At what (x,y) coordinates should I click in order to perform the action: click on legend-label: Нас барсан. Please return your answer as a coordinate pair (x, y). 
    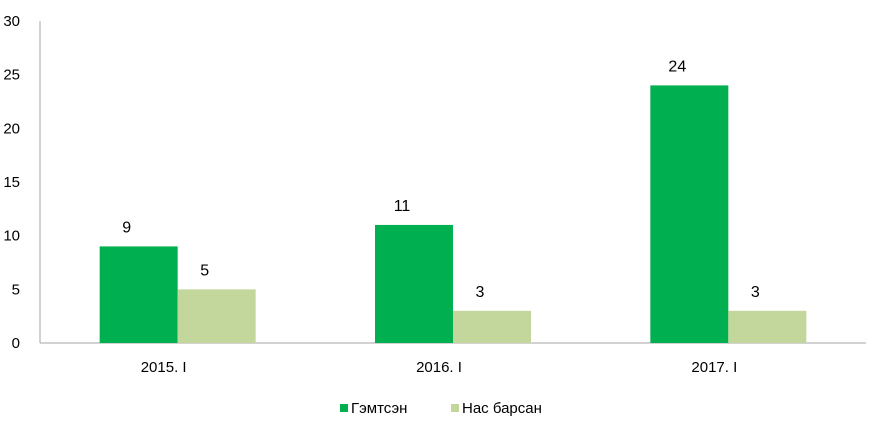
    Looking at the image, I should click on (502, 408).